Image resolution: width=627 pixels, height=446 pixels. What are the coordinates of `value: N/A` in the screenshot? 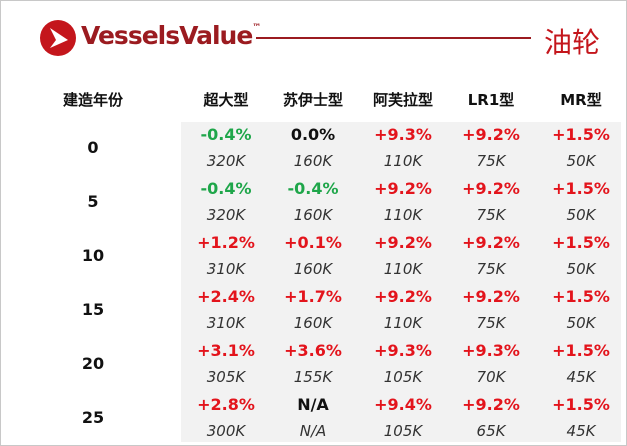 It's located at (313, 431).